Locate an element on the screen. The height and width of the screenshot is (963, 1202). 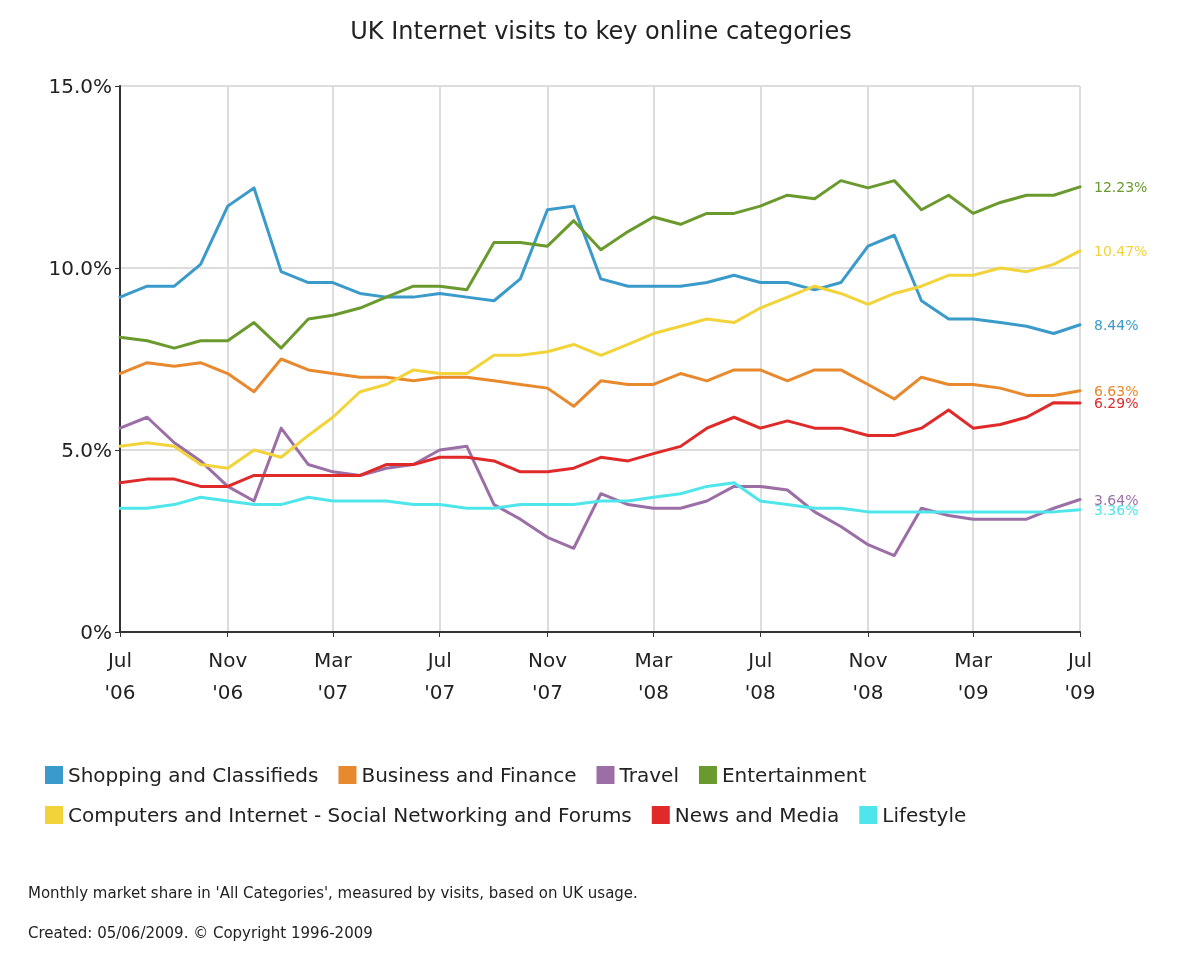
legend-label: Travel is located at coordinates (648, 775).